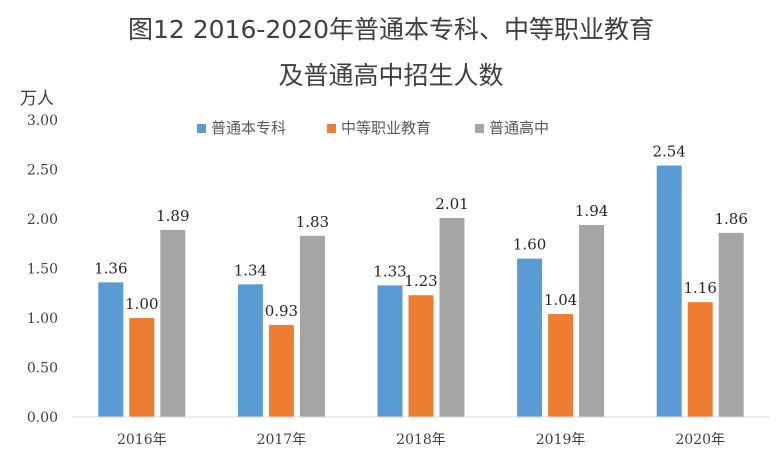  Describe the element at coordinates (37, 99) in the screenshot. I see `y-axis-unit-label: 万人` at that location.